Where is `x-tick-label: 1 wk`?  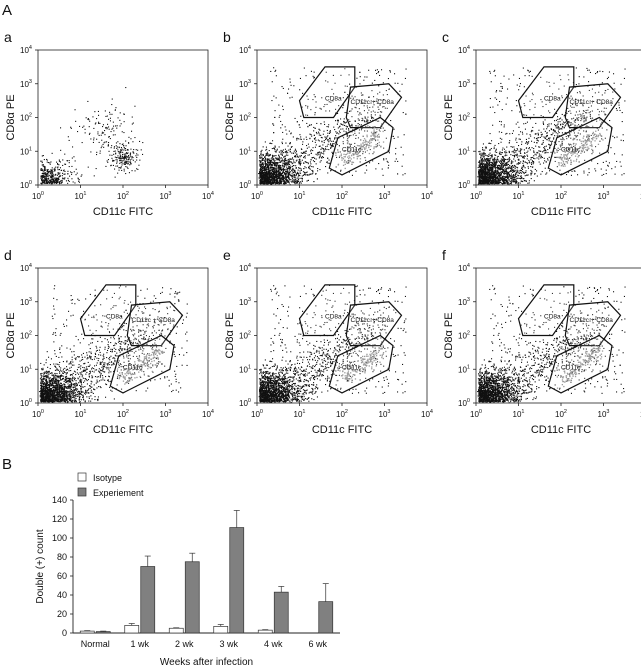
x-tick-label: 1 wk is located at coordinates (139, 644).